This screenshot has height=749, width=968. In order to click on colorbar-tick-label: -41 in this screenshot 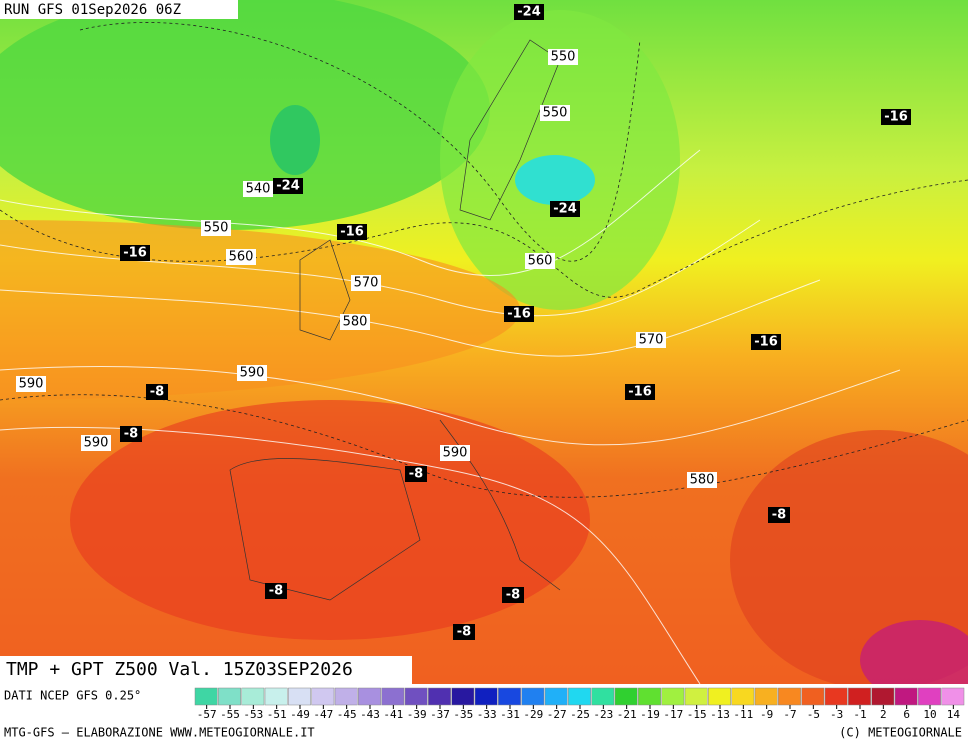, I will do `click(393, 714)`.